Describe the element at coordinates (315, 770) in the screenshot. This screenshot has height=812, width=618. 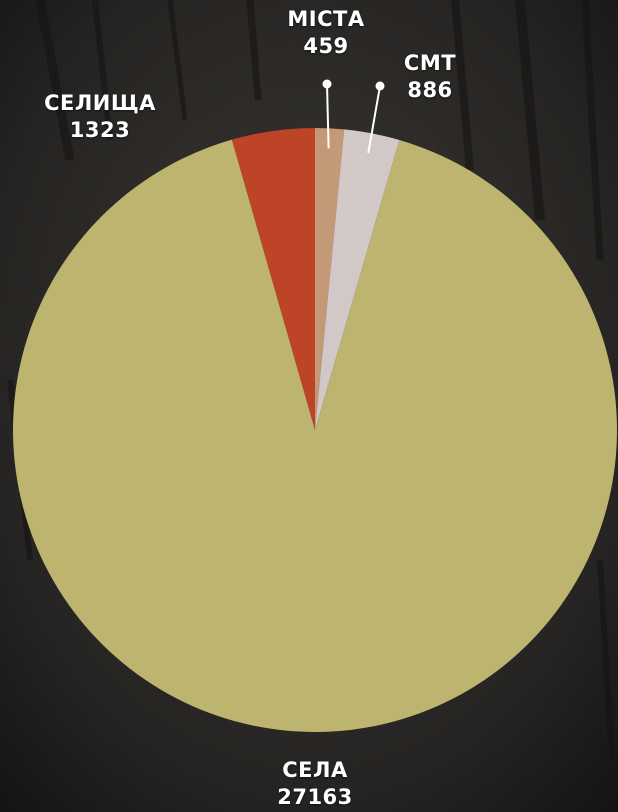
I see `label-sela-name: СЕЛА` at that location.